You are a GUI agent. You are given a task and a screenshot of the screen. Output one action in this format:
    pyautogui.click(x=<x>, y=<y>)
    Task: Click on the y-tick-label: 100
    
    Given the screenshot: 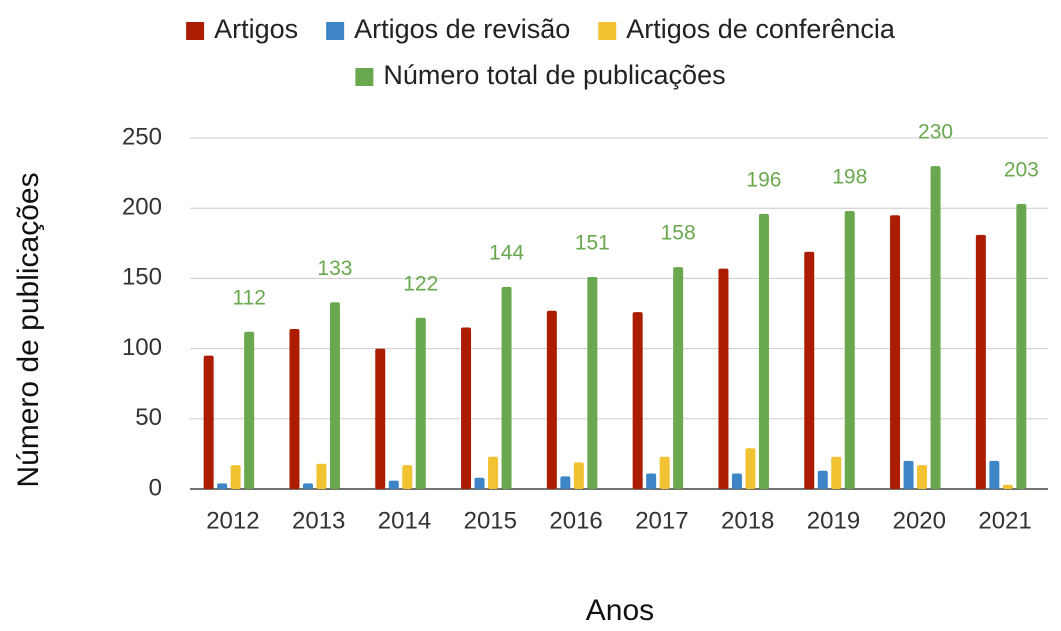 What is the action you would take?
    pyautogui.click(x=142, y=347)
    